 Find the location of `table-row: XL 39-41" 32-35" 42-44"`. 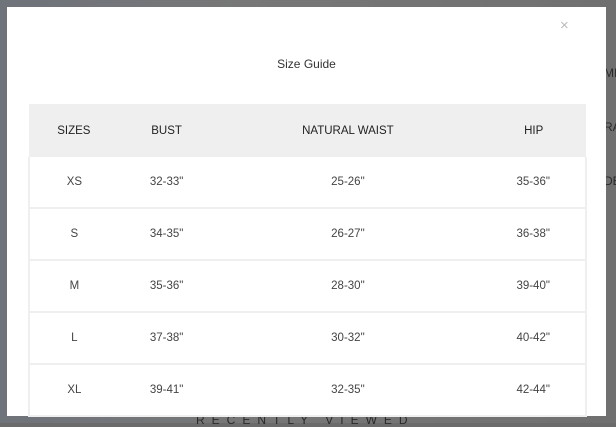

table-row: XL 39-41" 32-35" 42-44" is located at coordinates (307, 390).